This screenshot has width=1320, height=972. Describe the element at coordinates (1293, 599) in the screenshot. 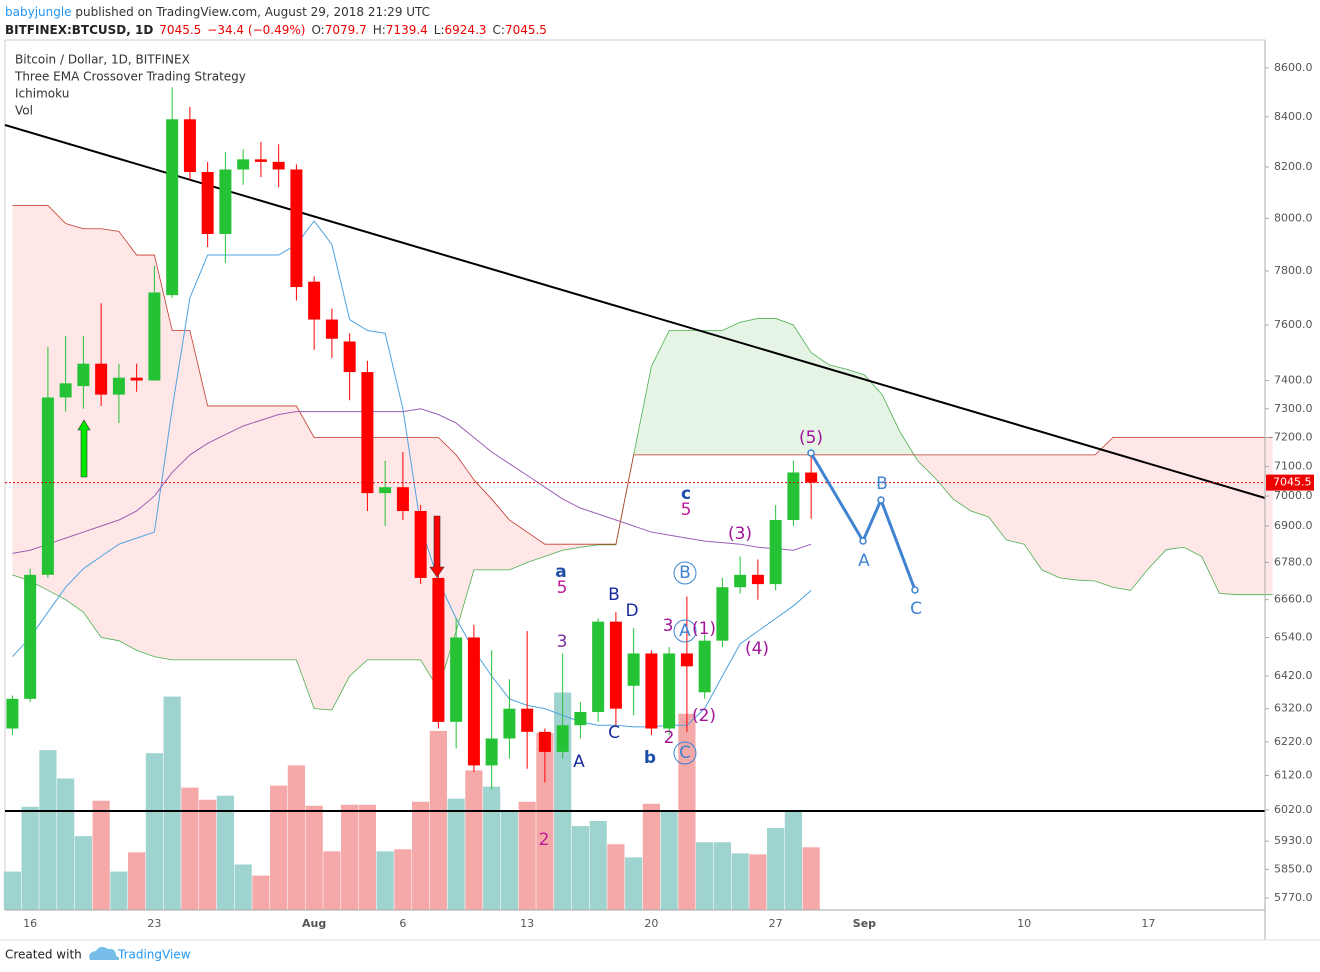

I see `y-tick-label: 6660.0` at that location.